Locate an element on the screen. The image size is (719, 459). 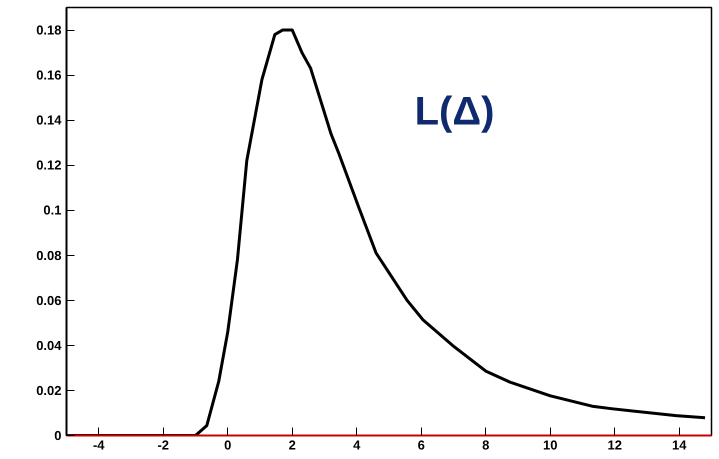
y-tick-label: 0.04 is located at coordinates (49, 345).